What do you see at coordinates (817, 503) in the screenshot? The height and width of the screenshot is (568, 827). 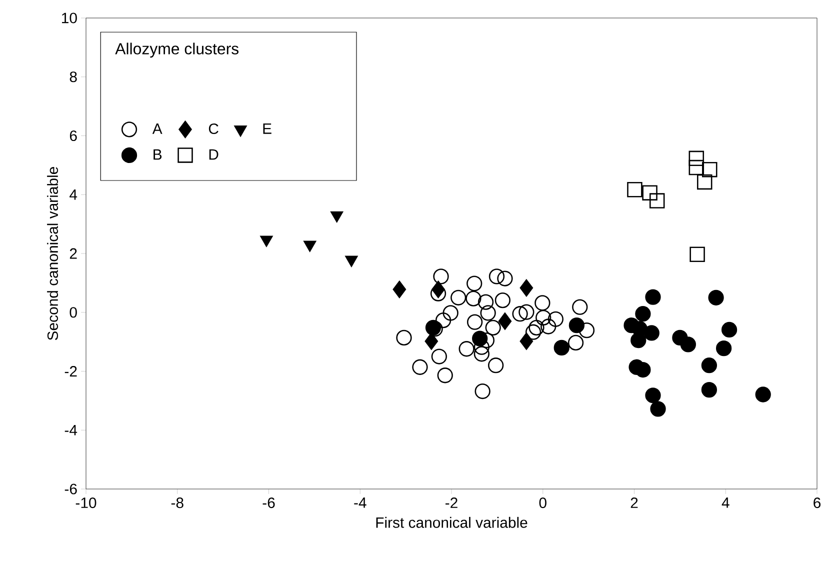 I see `x-tick-label: 6` at bounding box center [817, 503].